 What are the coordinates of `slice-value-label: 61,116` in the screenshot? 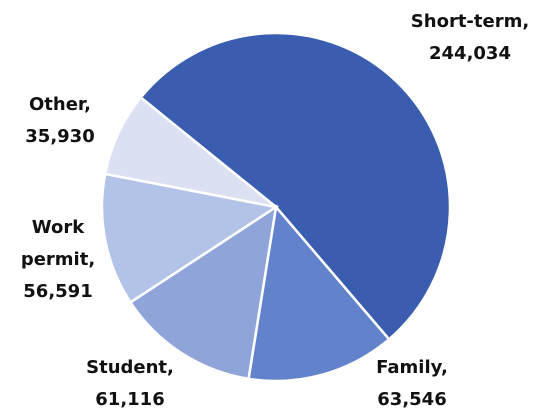 It's located at (129, 399).